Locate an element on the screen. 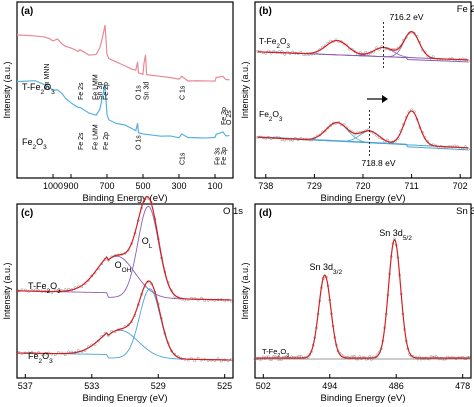 Image resolution: width=474 pixels, height=407 pixels. panel-c-panel-label: (c) is located at coordinates (27, 213).